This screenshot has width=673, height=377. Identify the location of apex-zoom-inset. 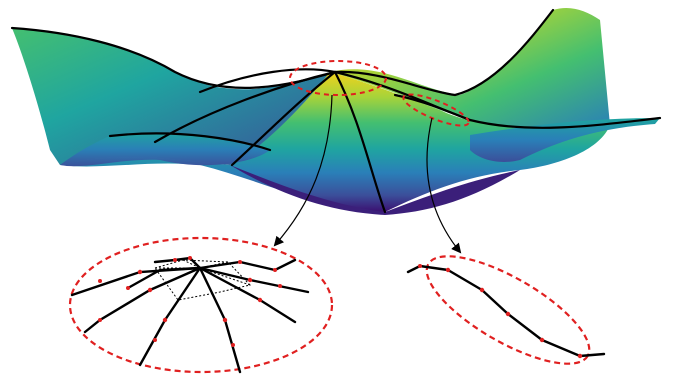
(201, 305).